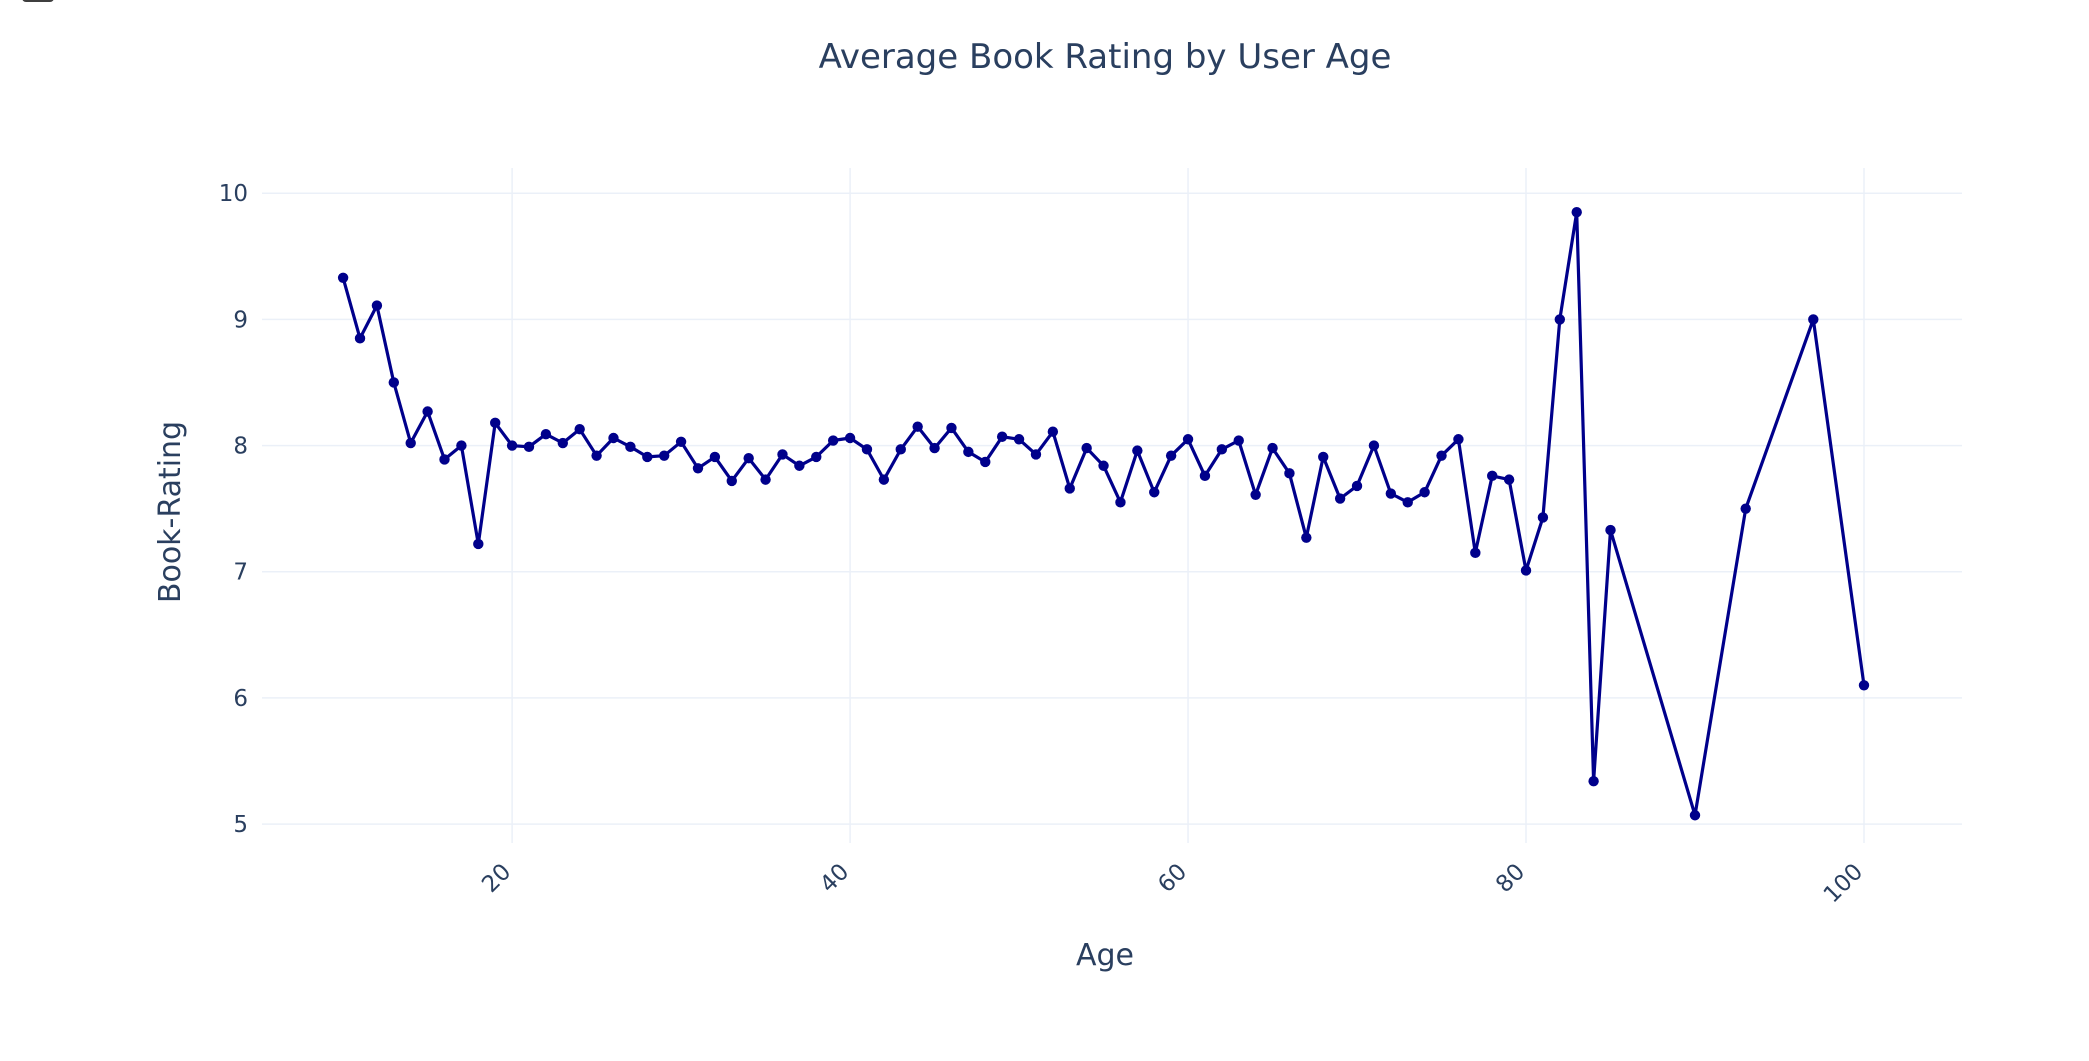 This screenshot has height=1061, width=2089. I want to click on x-tick-label: 40, so click(834, 878).